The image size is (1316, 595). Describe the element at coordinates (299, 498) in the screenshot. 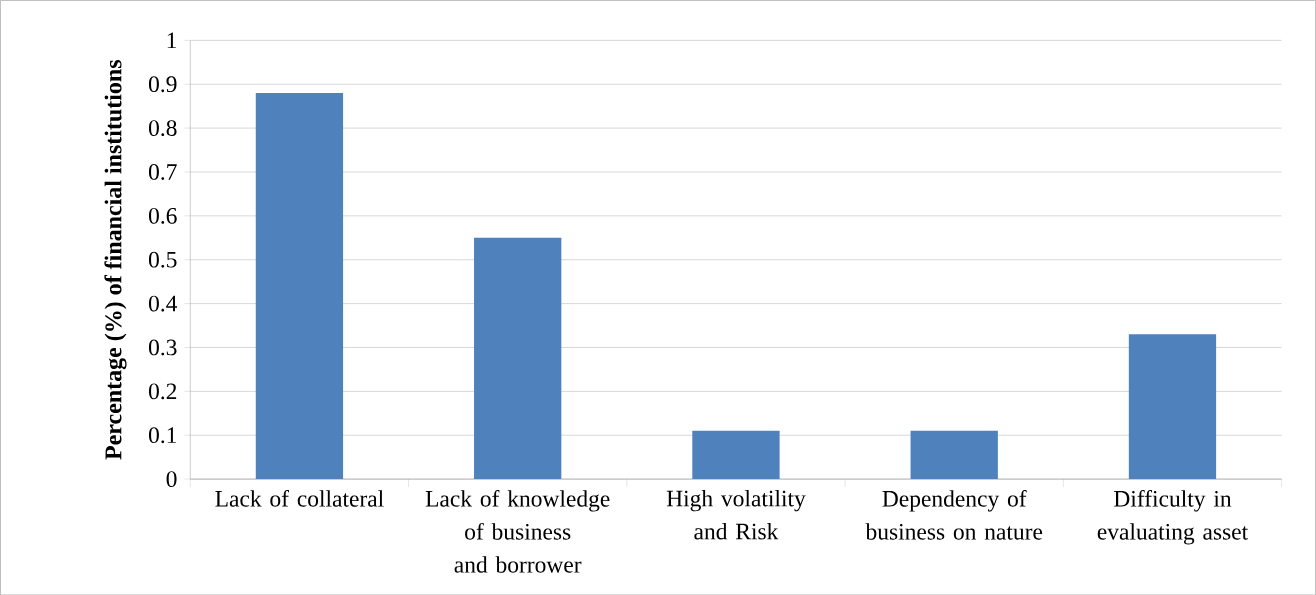

I see `x-tick-label: Lack of collateral` at that location.